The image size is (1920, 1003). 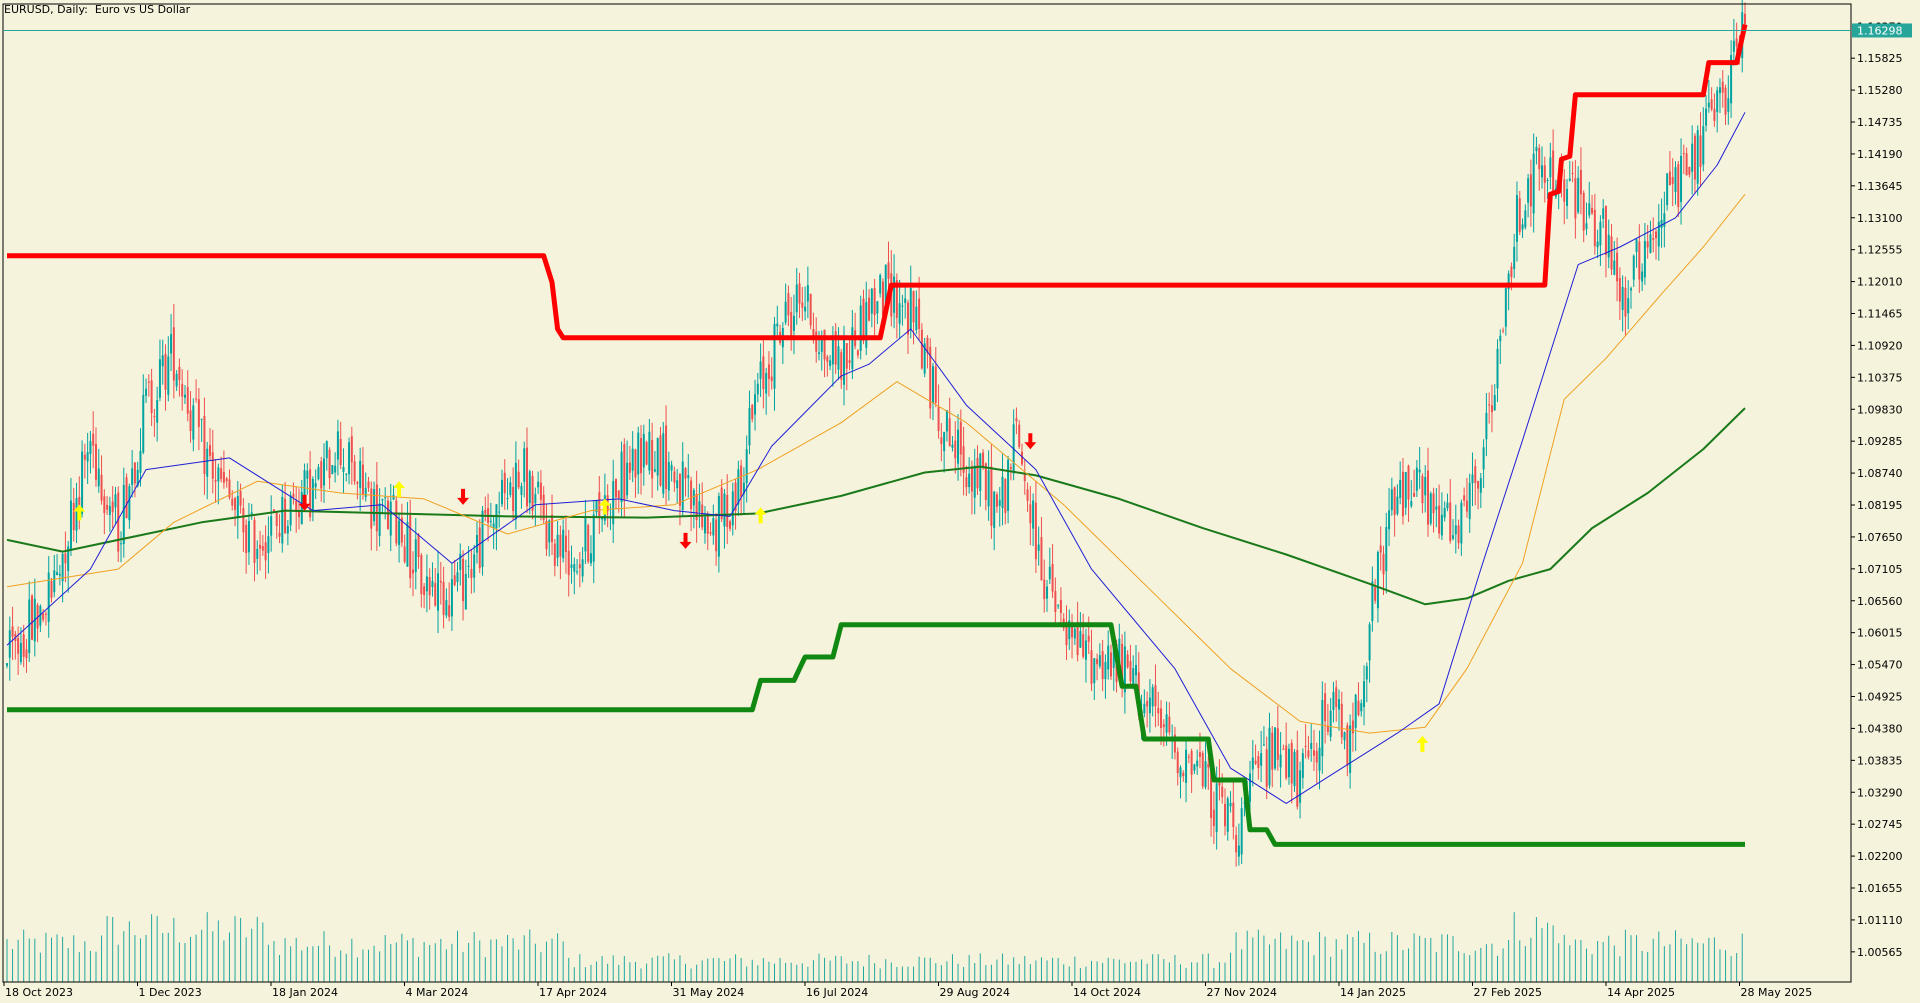 What do you see at coordinates (1880, 218) in the screenshot?
I see `price-tick-label: 1.13100` at bounding box center [1880, 218].